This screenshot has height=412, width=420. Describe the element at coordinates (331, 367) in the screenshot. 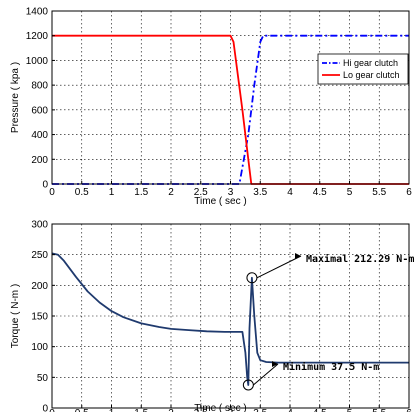

I see `annotation-label-1: Minimum 37.5 N-m` at that location.